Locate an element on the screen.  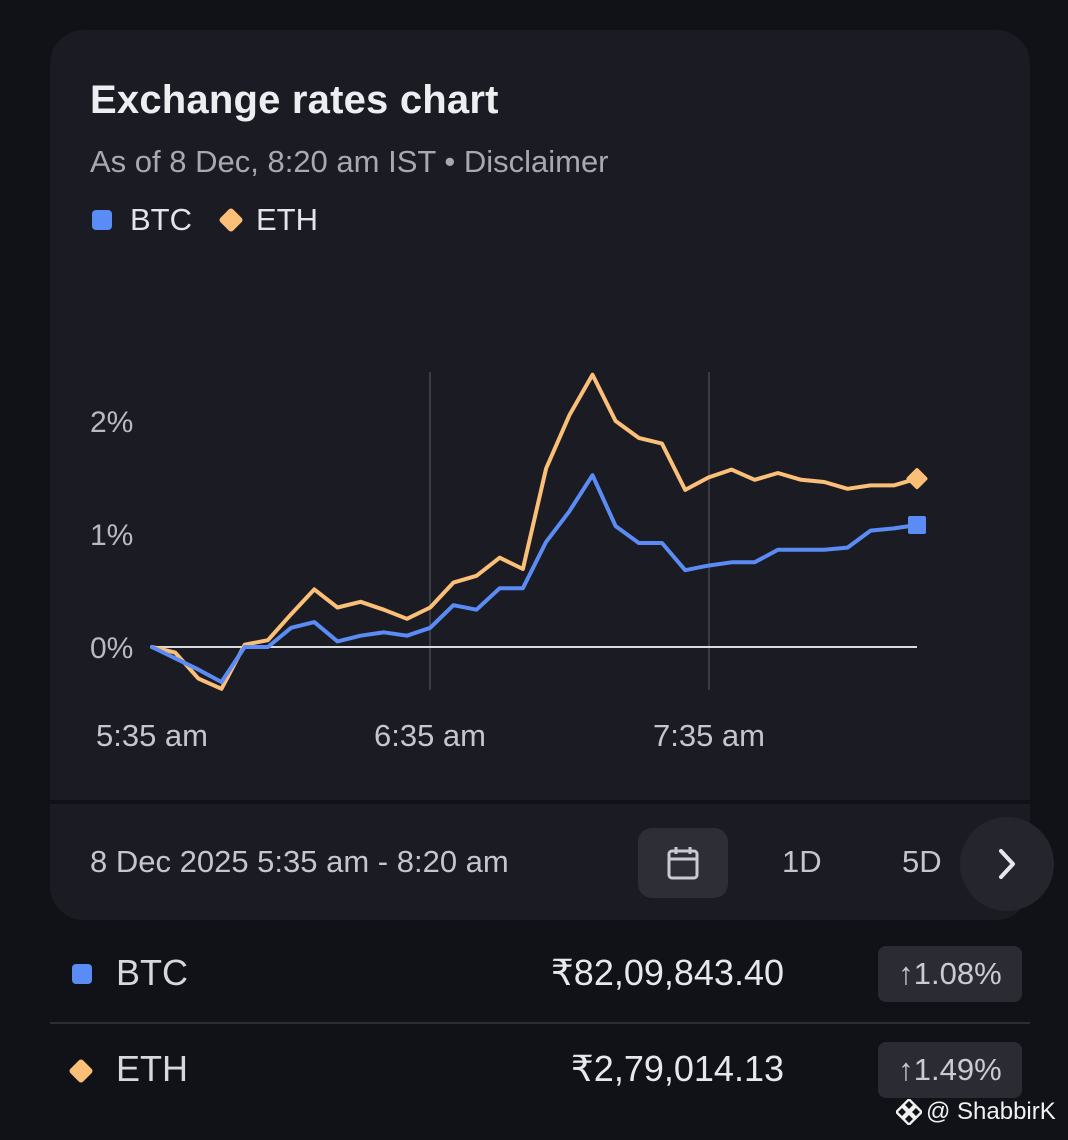
card-divider is located at coordinates (540, 802).